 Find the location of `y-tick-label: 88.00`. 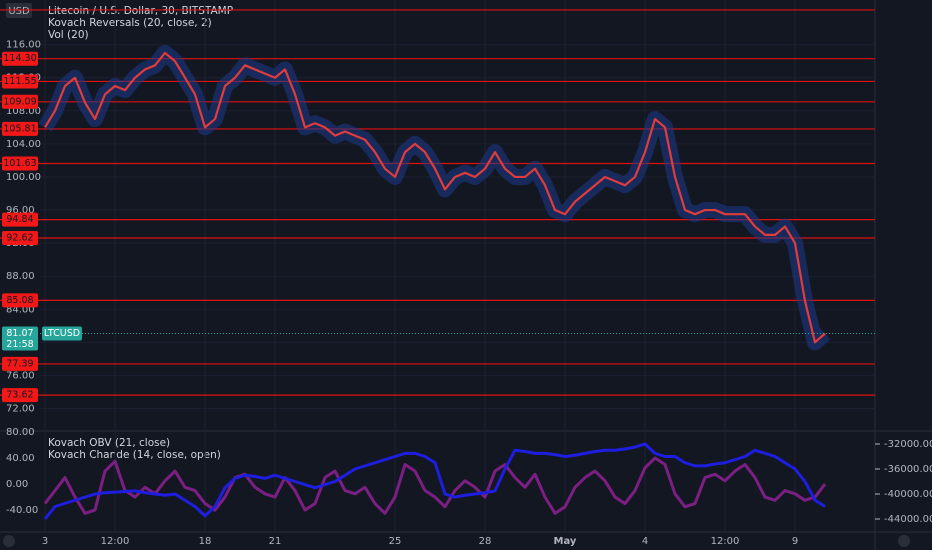

y-tick-label: 88.00 is located at coordinates (20, 276).